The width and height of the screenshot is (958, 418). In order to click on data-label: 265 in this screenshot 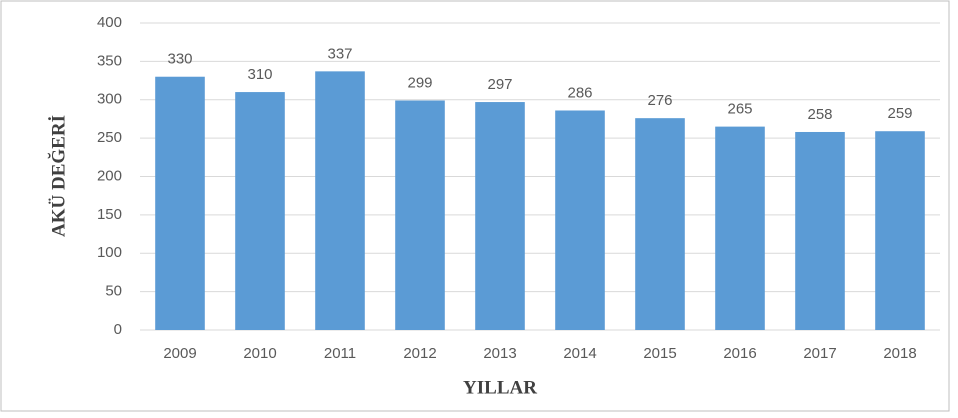, I will do `click(739, 109)`.